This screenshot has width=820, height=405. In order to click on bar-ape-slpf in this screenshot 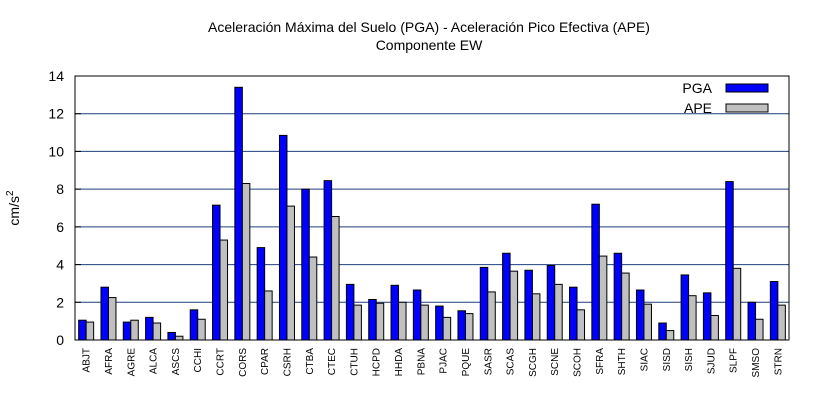, I will do `click(737, 304)`.